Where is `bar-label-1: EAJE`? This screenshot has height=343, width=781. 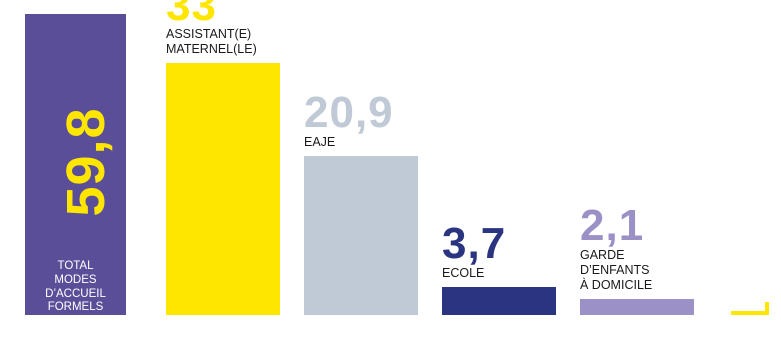 bar-label-1: EAJE is located at coordinates (320, 141).